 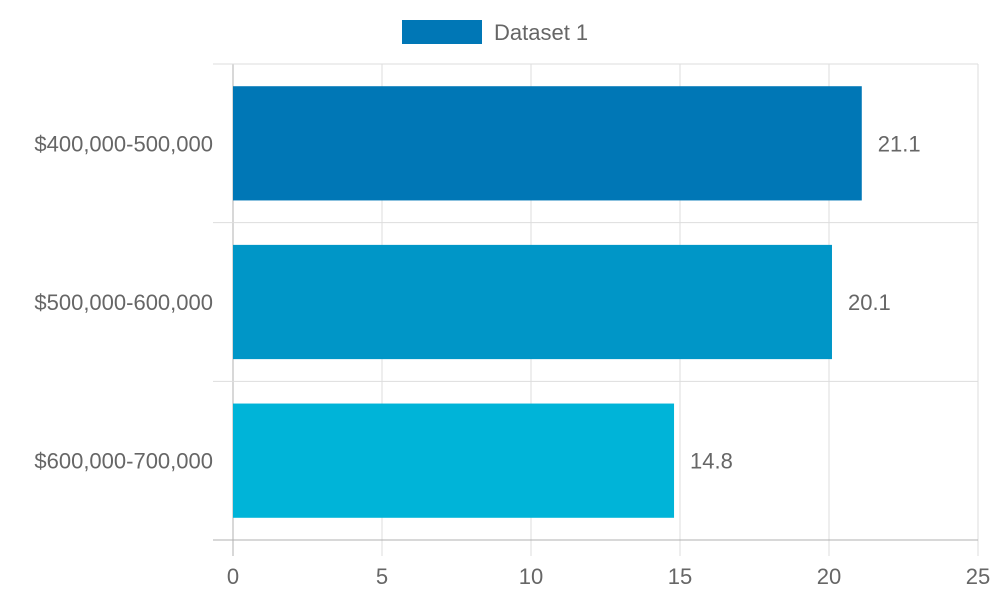 What do you see at coordinates (123, 143) in the screenshot?
I see `category-label: $400,000-500,000` at bounding box center [123, 143].